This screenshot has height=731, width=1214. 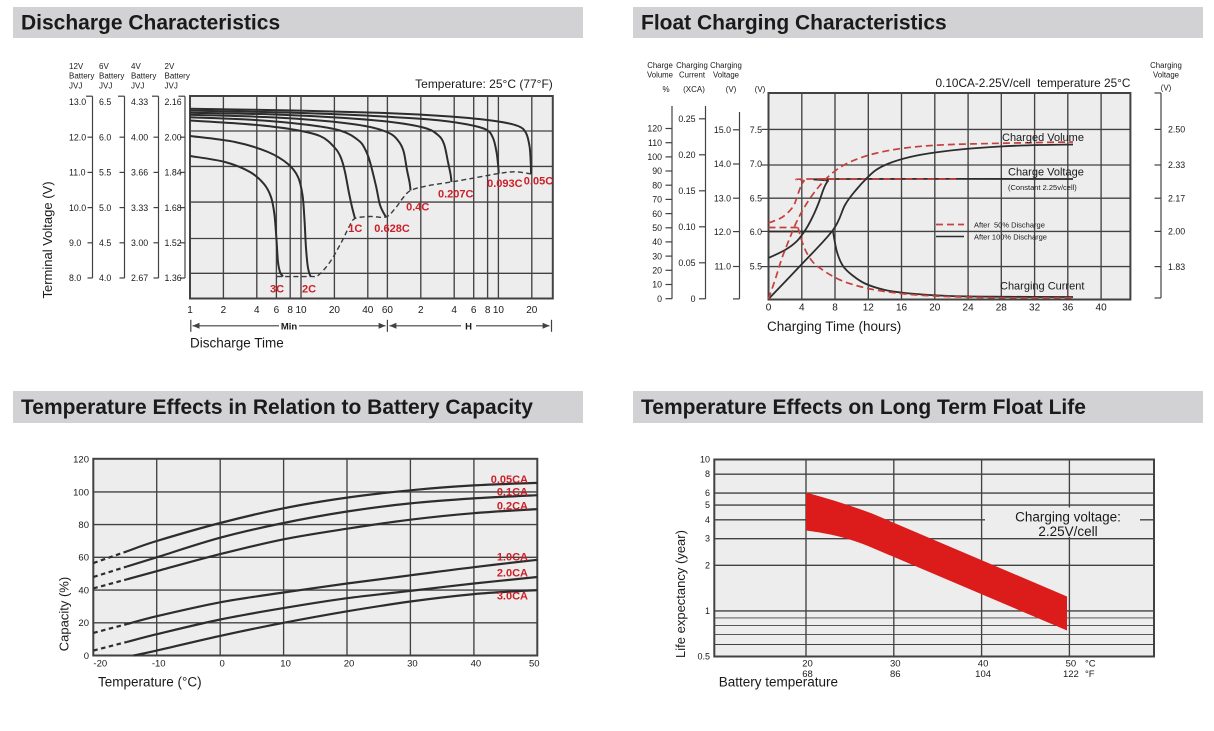 What do you see at coordinates (869, 308) in the screenshot?
I see `svg-text: 12` at bounding box center [869, 308].